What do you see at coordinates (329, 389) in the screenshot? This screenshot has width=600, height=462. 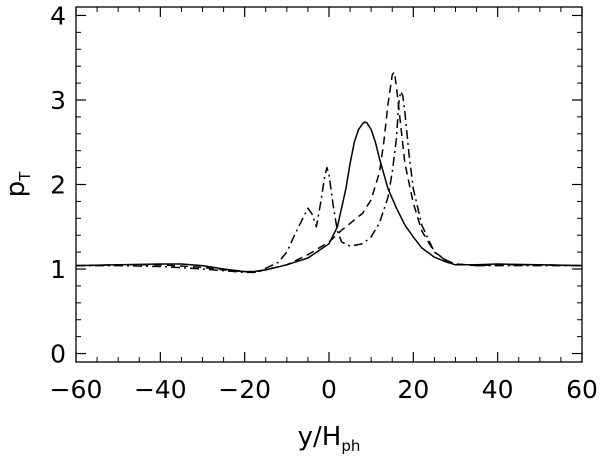 I see `x-tick-label: 0` at bounding box center [329, 389].